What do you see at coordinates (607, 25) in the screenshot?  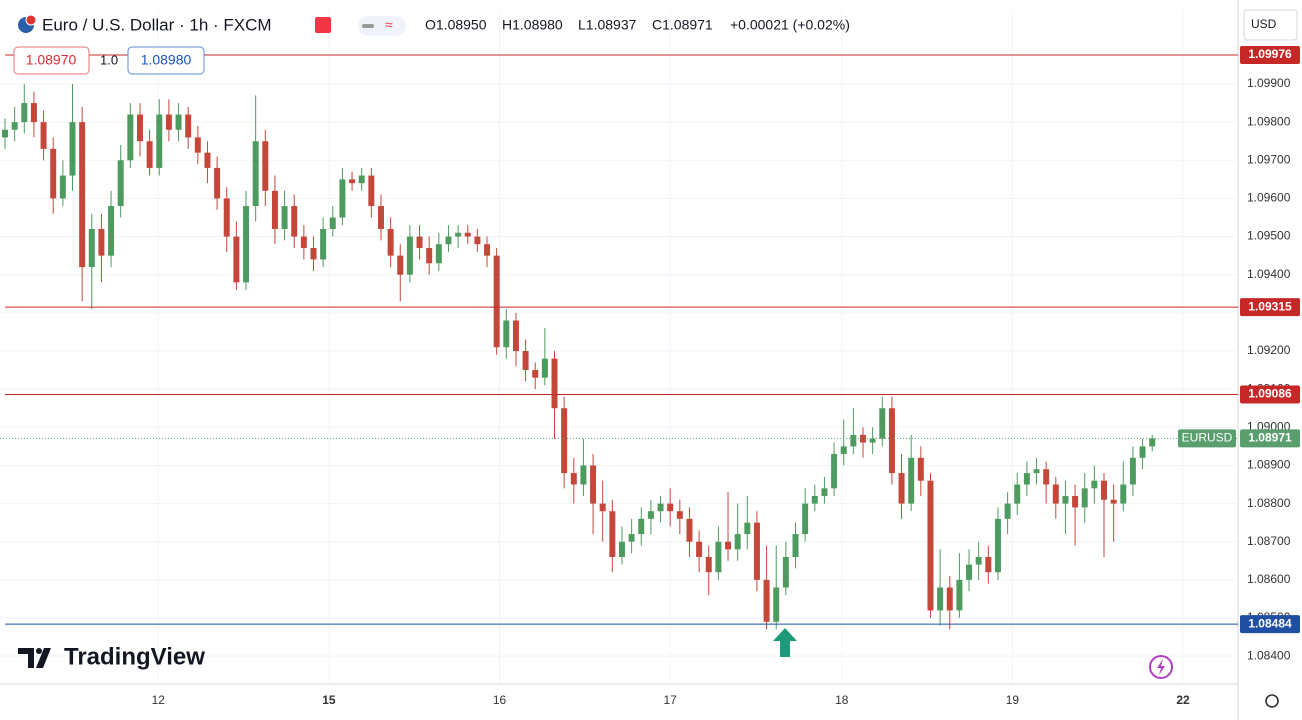 I see `ohlc-low: L1.08937` at bounding box center [607, 25].